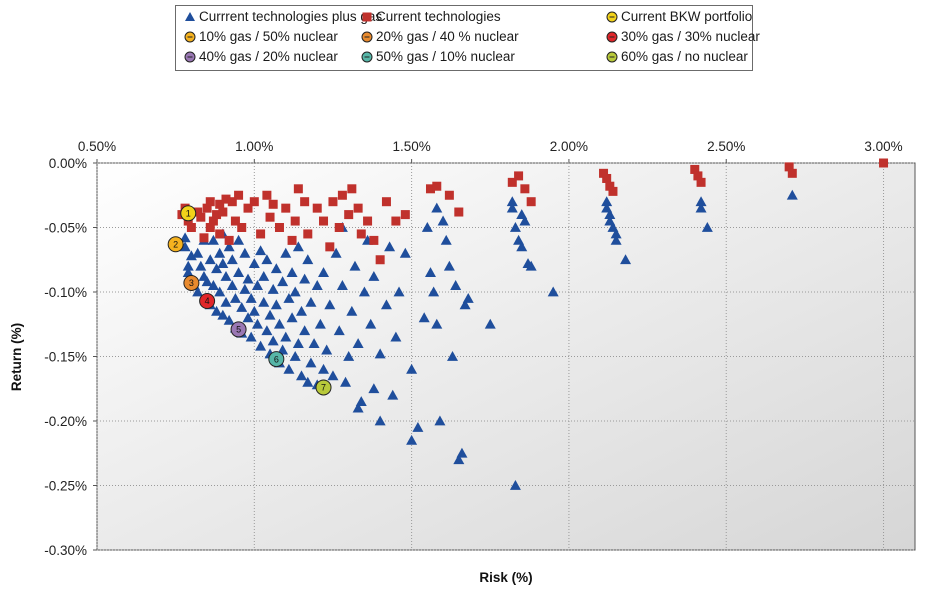  Describe the element at coordinates (505, 577) in the screenshot. I see `x-axis-title: Risk (%)` at that location.